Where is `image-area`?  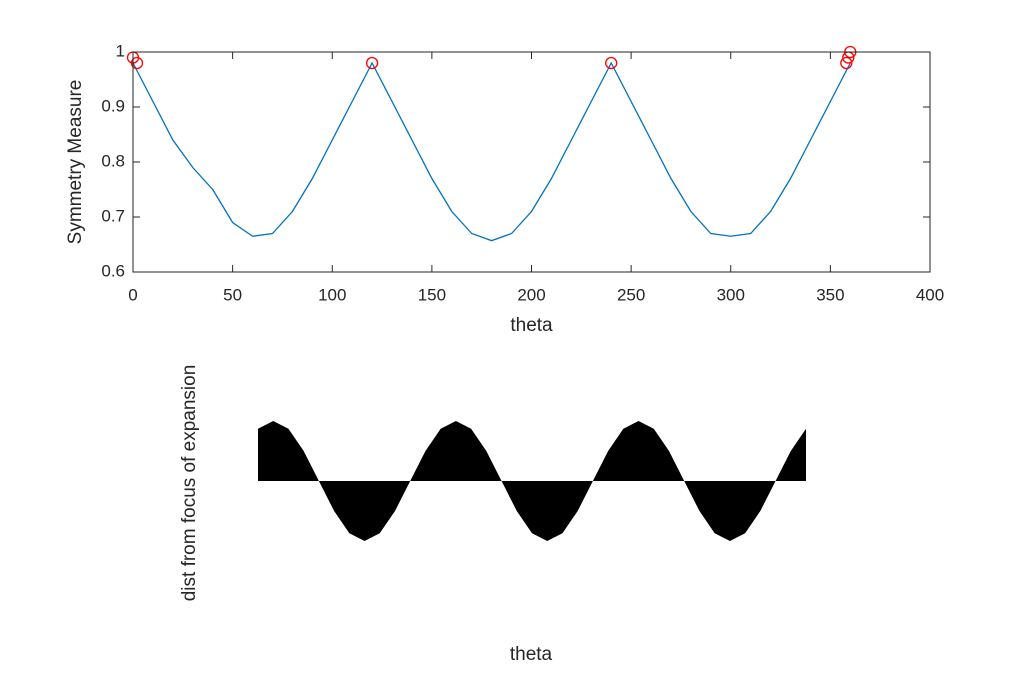 image-area is located at coordinates (532, 481).